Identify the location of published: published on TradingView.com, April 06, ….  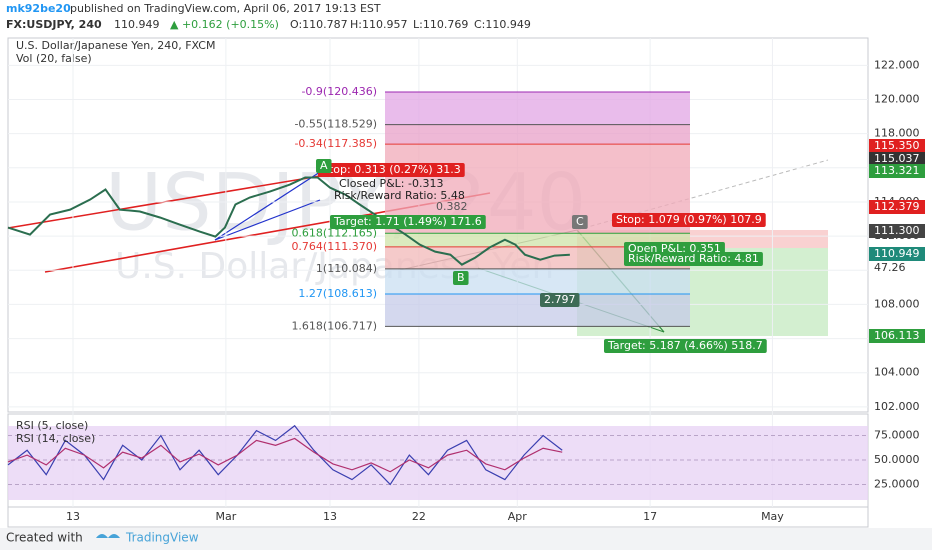
(225, 8).